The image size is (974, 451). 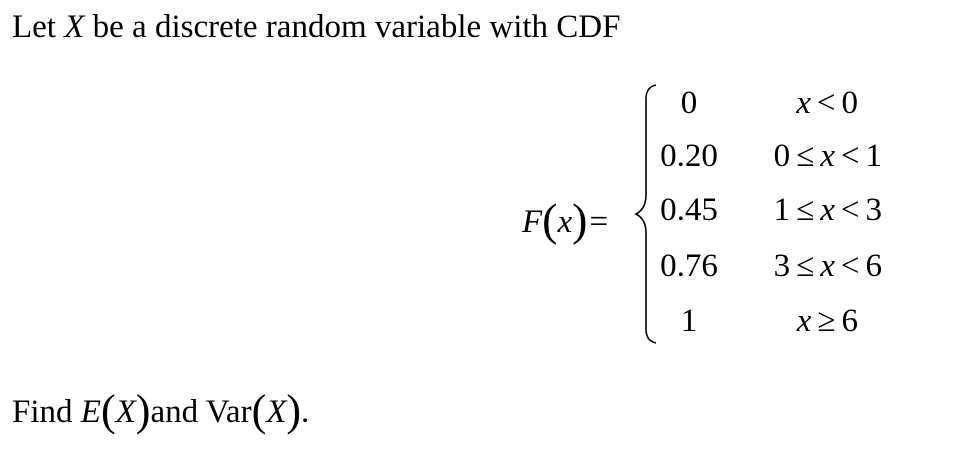 What do you see at coordinates (565, 222) in the screenshot?
I see `cdf-argument: x` at bounding box center [565, 222].